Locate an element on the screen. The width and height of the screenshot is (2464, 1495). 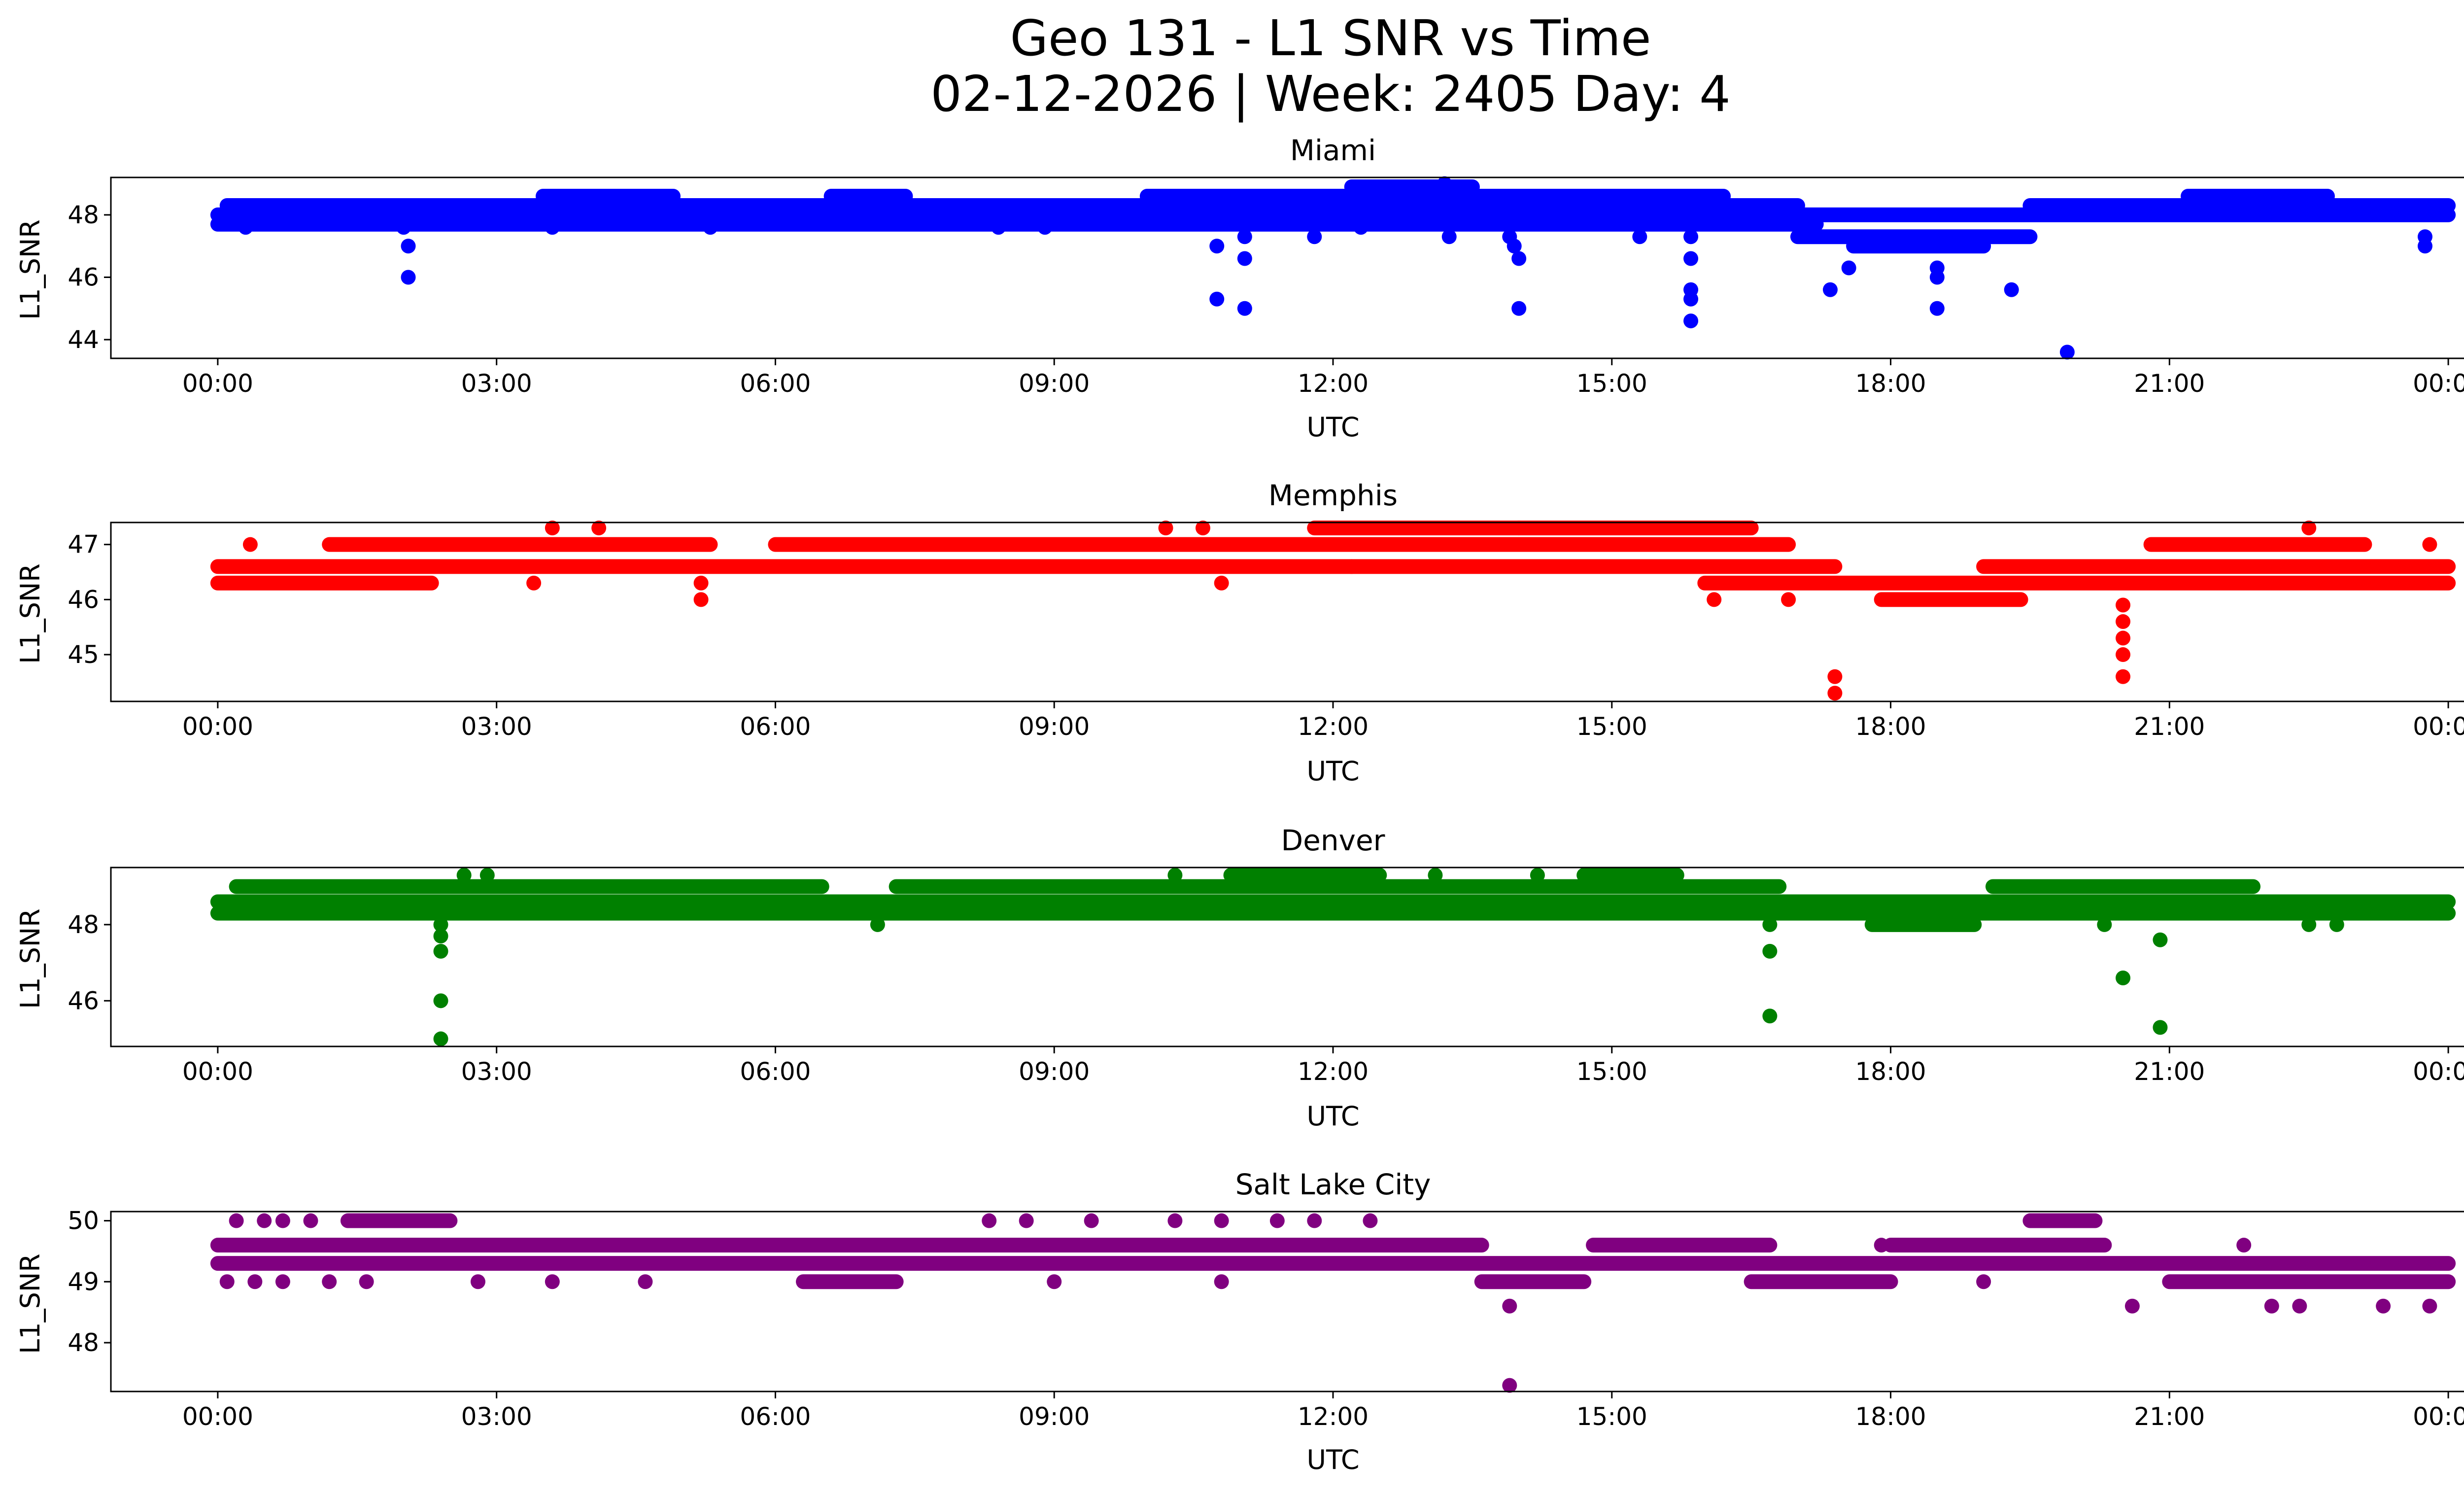
y-axis-label-denver: L1_SNR is located at coordinates (30, 958).